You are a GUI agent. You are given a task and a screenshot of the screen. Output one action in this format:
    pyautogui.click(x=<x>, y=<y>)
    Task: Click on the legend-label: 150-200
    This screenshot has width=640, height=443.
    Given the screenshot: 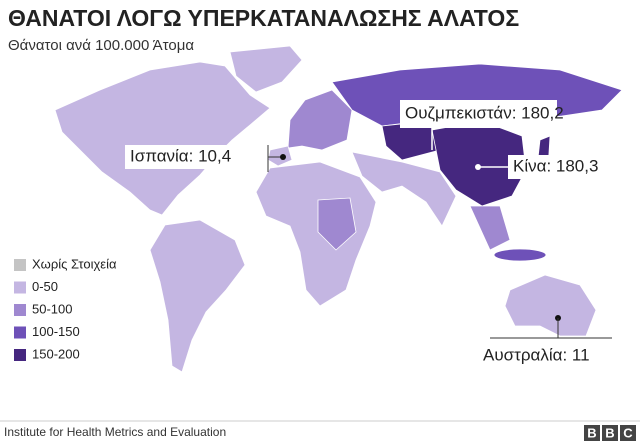 What is the action you would take?
    pyautogui.click(x=56, y=353)
    